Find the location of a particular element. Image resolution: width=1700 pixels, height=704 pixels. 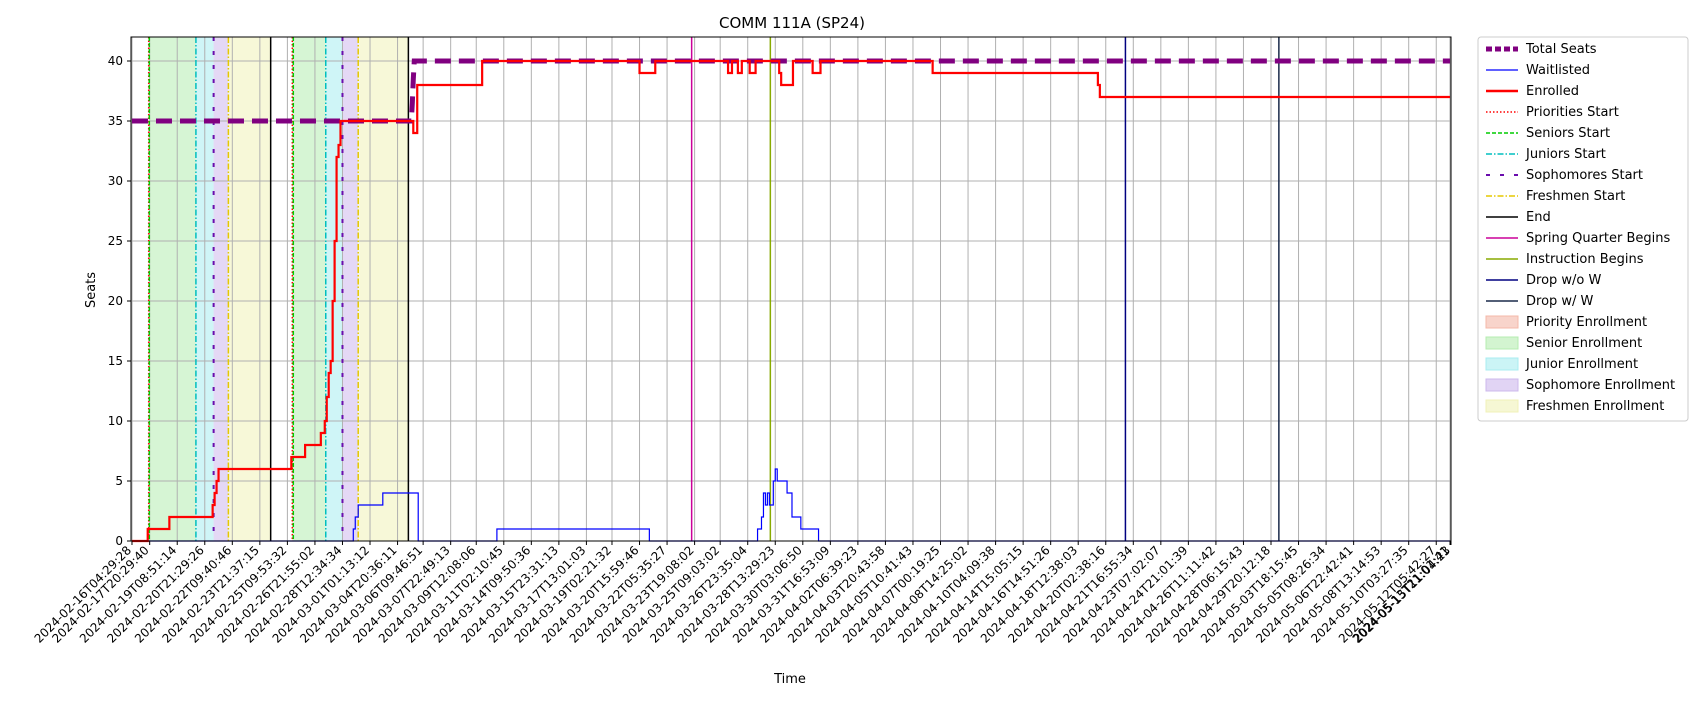

legend-label-3: Priorities Start is located at coordinates (1572, 112).